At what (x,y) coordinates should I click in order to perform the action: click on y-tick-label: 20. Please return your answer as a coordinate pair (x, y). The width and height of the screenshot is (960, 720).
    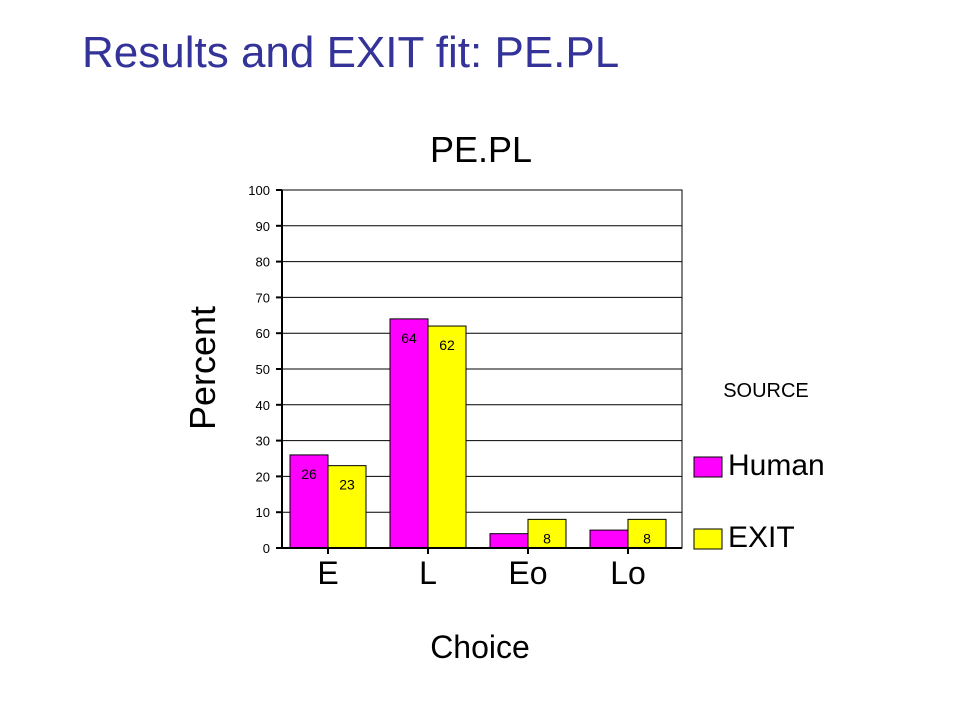
    Looking at the image, I should click on (263, 476).